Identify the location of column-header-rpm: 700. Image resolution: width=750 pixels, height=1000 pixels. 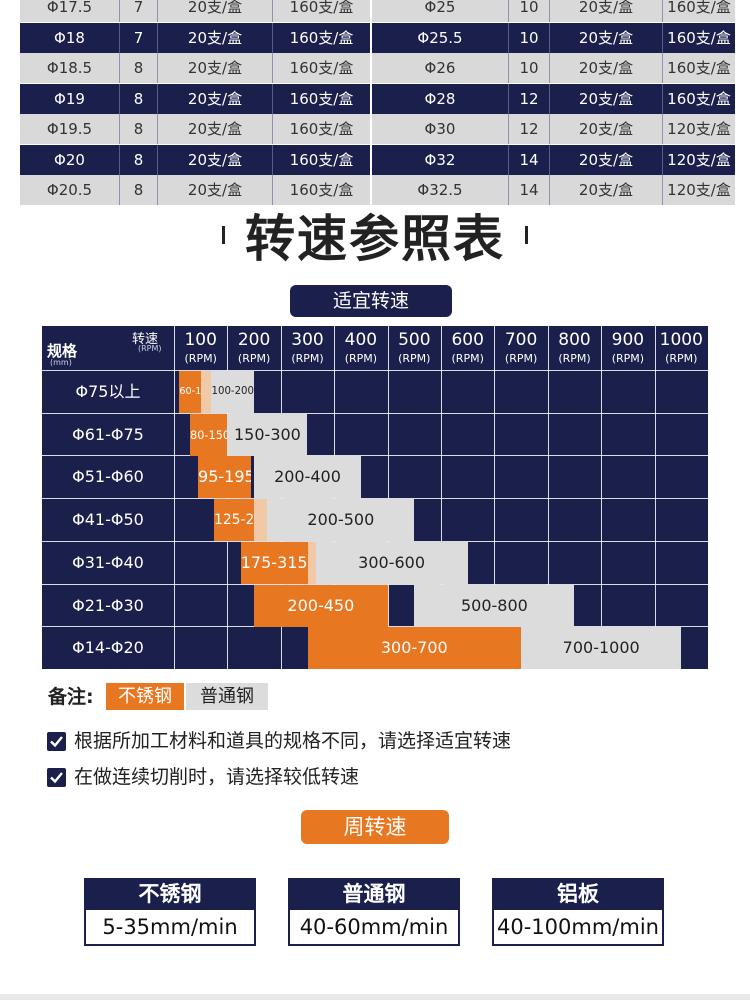
(521, 340).